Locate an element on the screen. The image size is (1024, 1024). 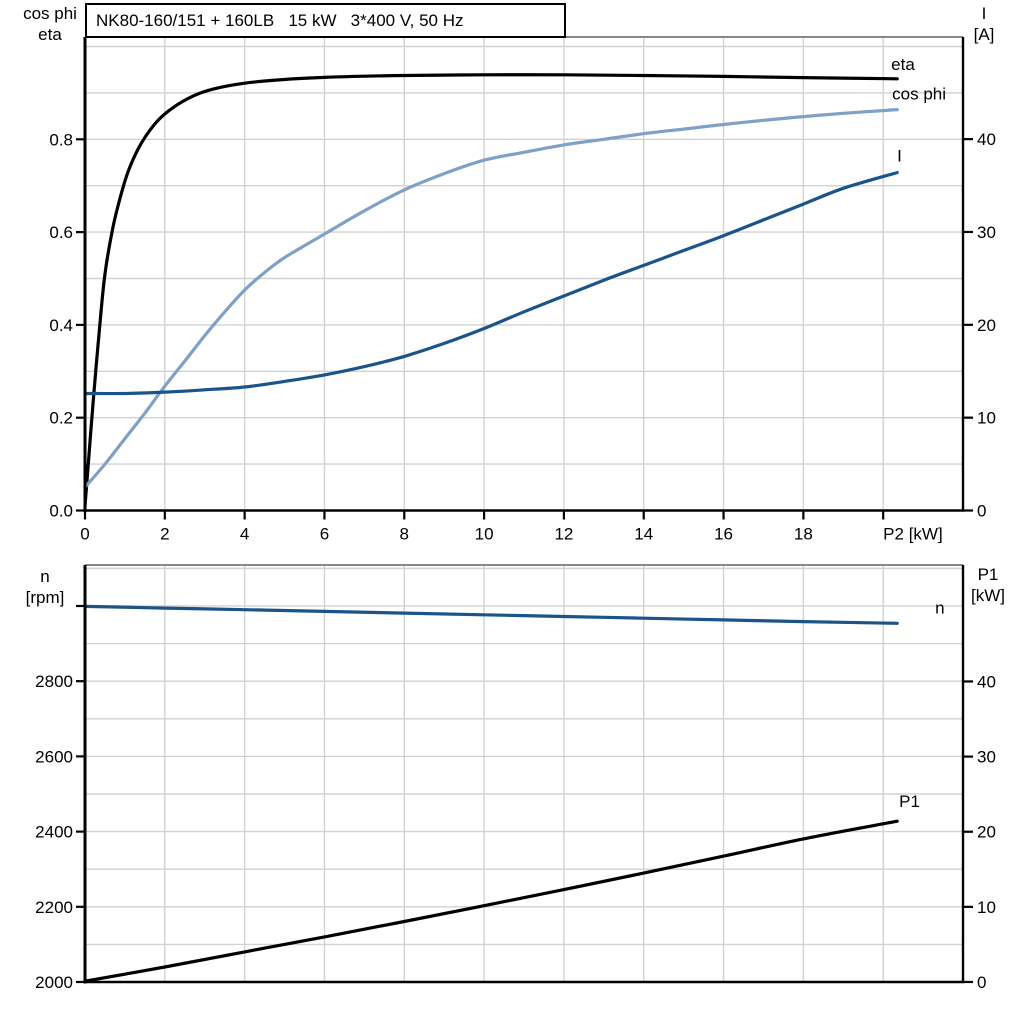
x-tick-label: 14 is located at coordinates (643, 534).